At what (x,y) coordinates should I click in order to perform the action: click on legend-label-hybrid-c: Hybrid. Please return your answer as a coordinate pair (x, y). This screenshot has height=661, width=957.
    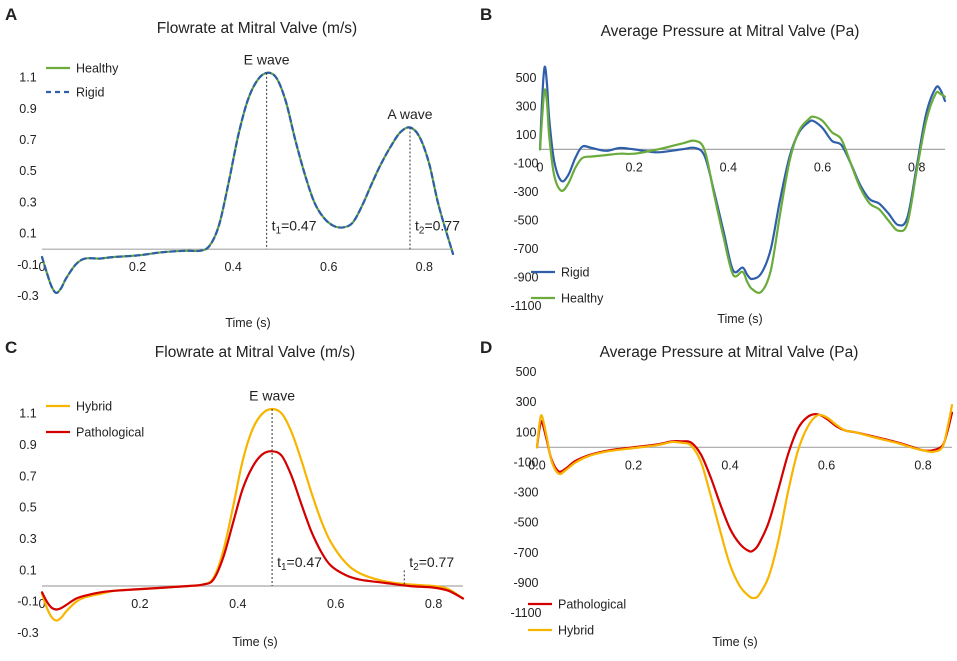
    Looking at the image, I should click on (94, 407).